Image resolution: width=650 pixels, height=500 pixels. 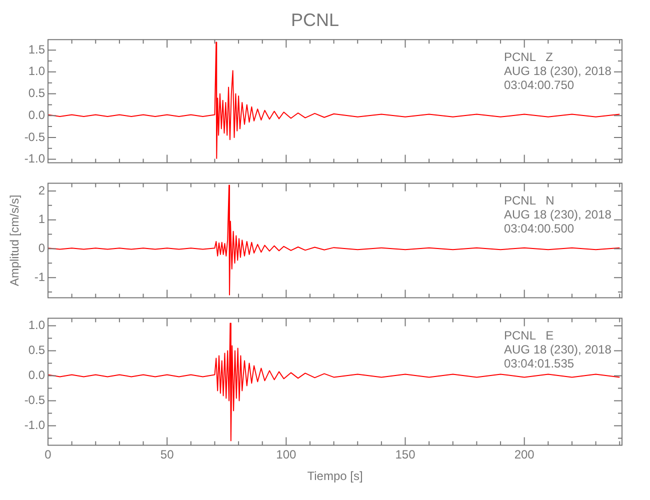 I want to click on y-tick-label: 1.5, so click(x=37, y=49).